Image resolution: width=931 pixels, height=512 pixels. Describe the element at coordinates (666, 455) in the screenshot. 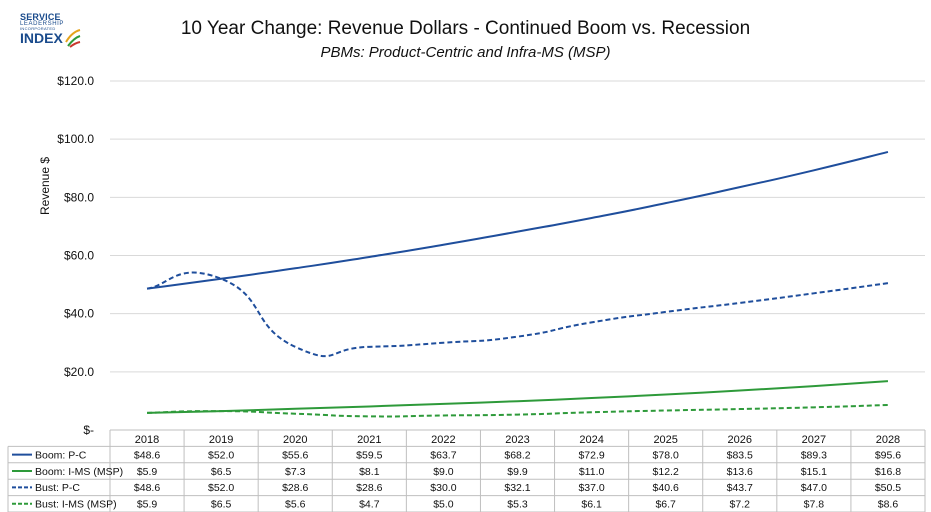

I see `data-label: $78.0` at that location.